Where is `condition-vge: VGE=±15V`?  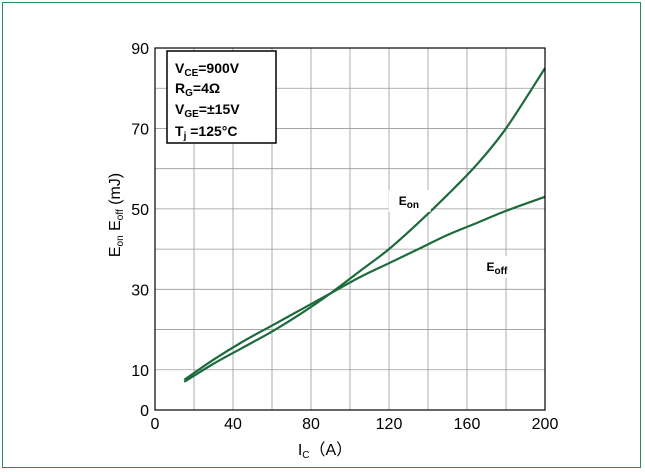
condition-vge: VGE=±15V is located at coordinates (207, 110).